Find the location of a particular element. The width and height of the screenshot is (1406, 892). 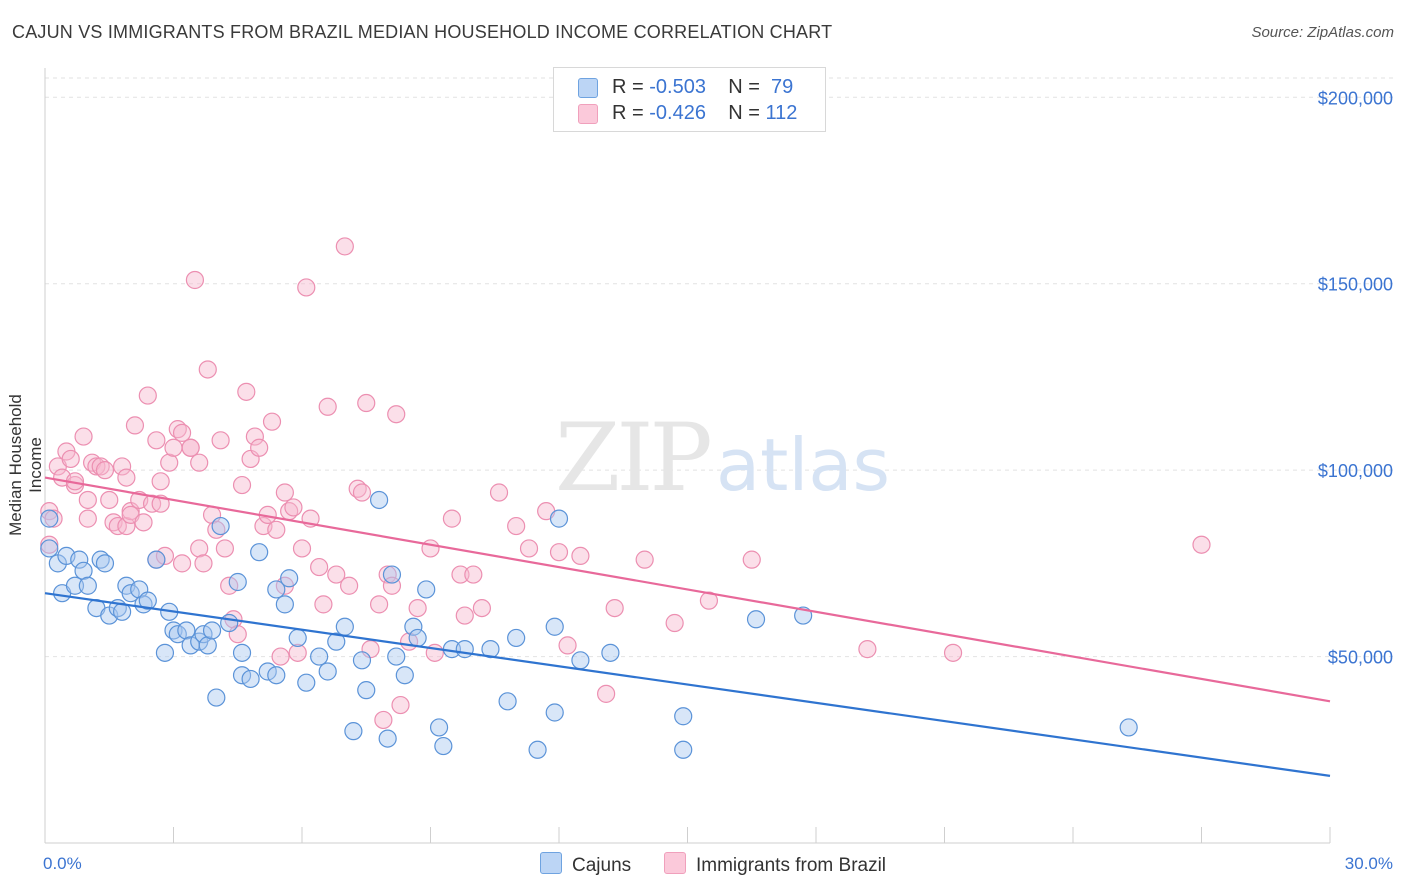

watermark-zip: ZIP is located at coordinates (632, 458).